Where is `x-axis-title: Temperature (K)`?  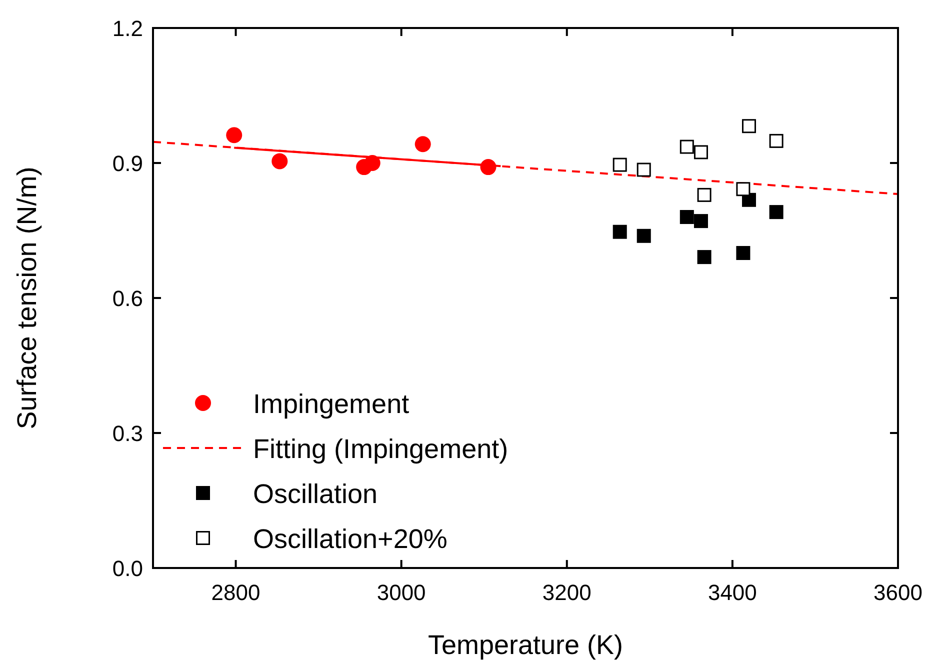 x-axis-title: Temperature (K) is located at coordinates (526, 645).